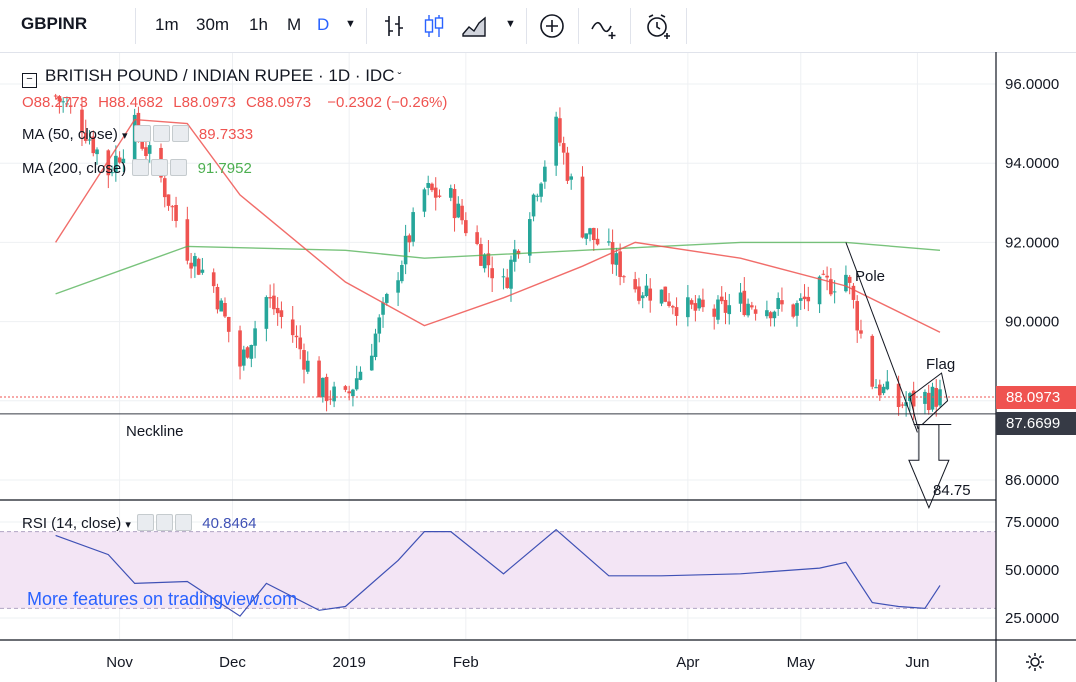 This screenshot has height=682, width=1076. I want to click on time-axis-ticks: Nov Dec 2019 Feb Apr May Jun, so click(517, 662).